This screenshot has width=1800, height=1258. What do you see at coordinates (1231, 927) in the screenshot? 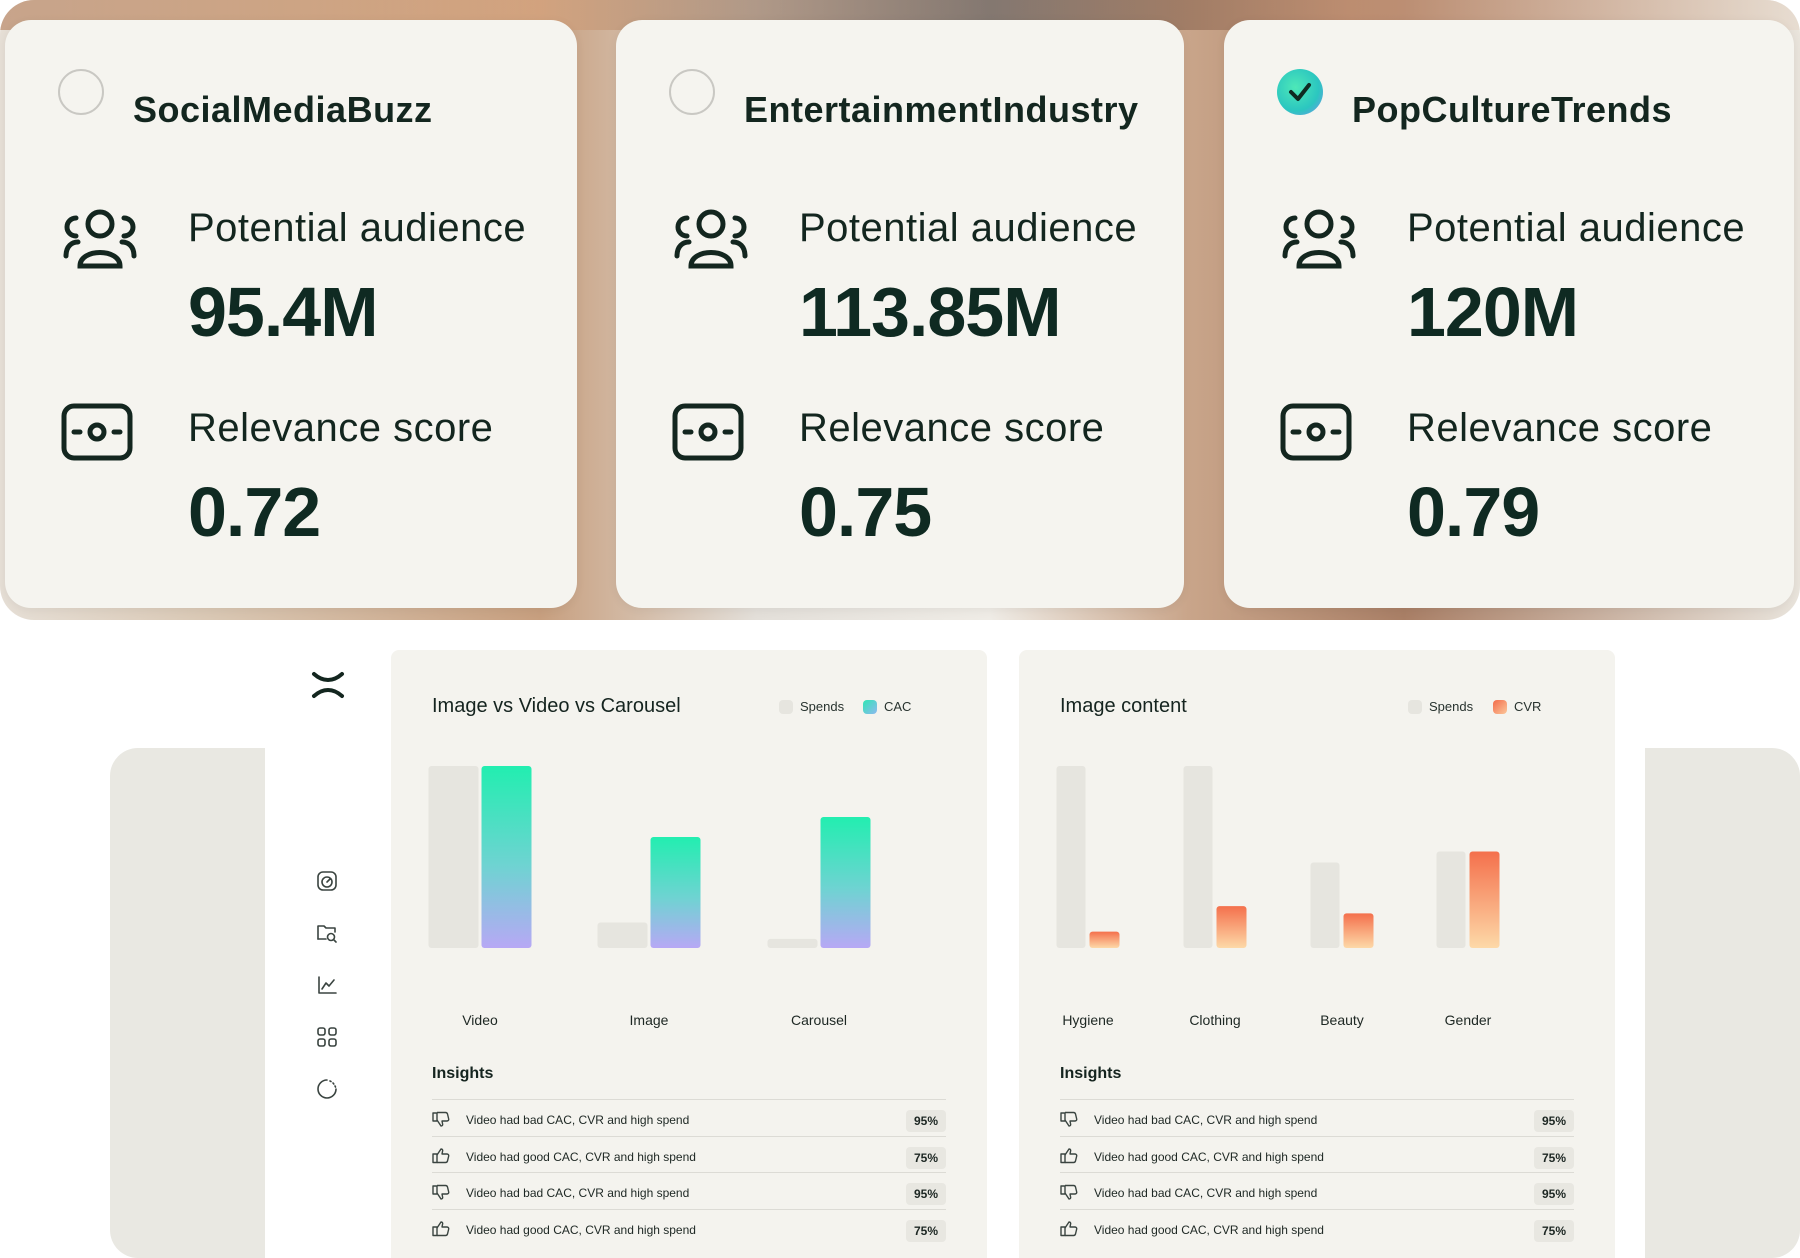
I see `bar-cvr-clothing` at bounding box center [1231, 927].